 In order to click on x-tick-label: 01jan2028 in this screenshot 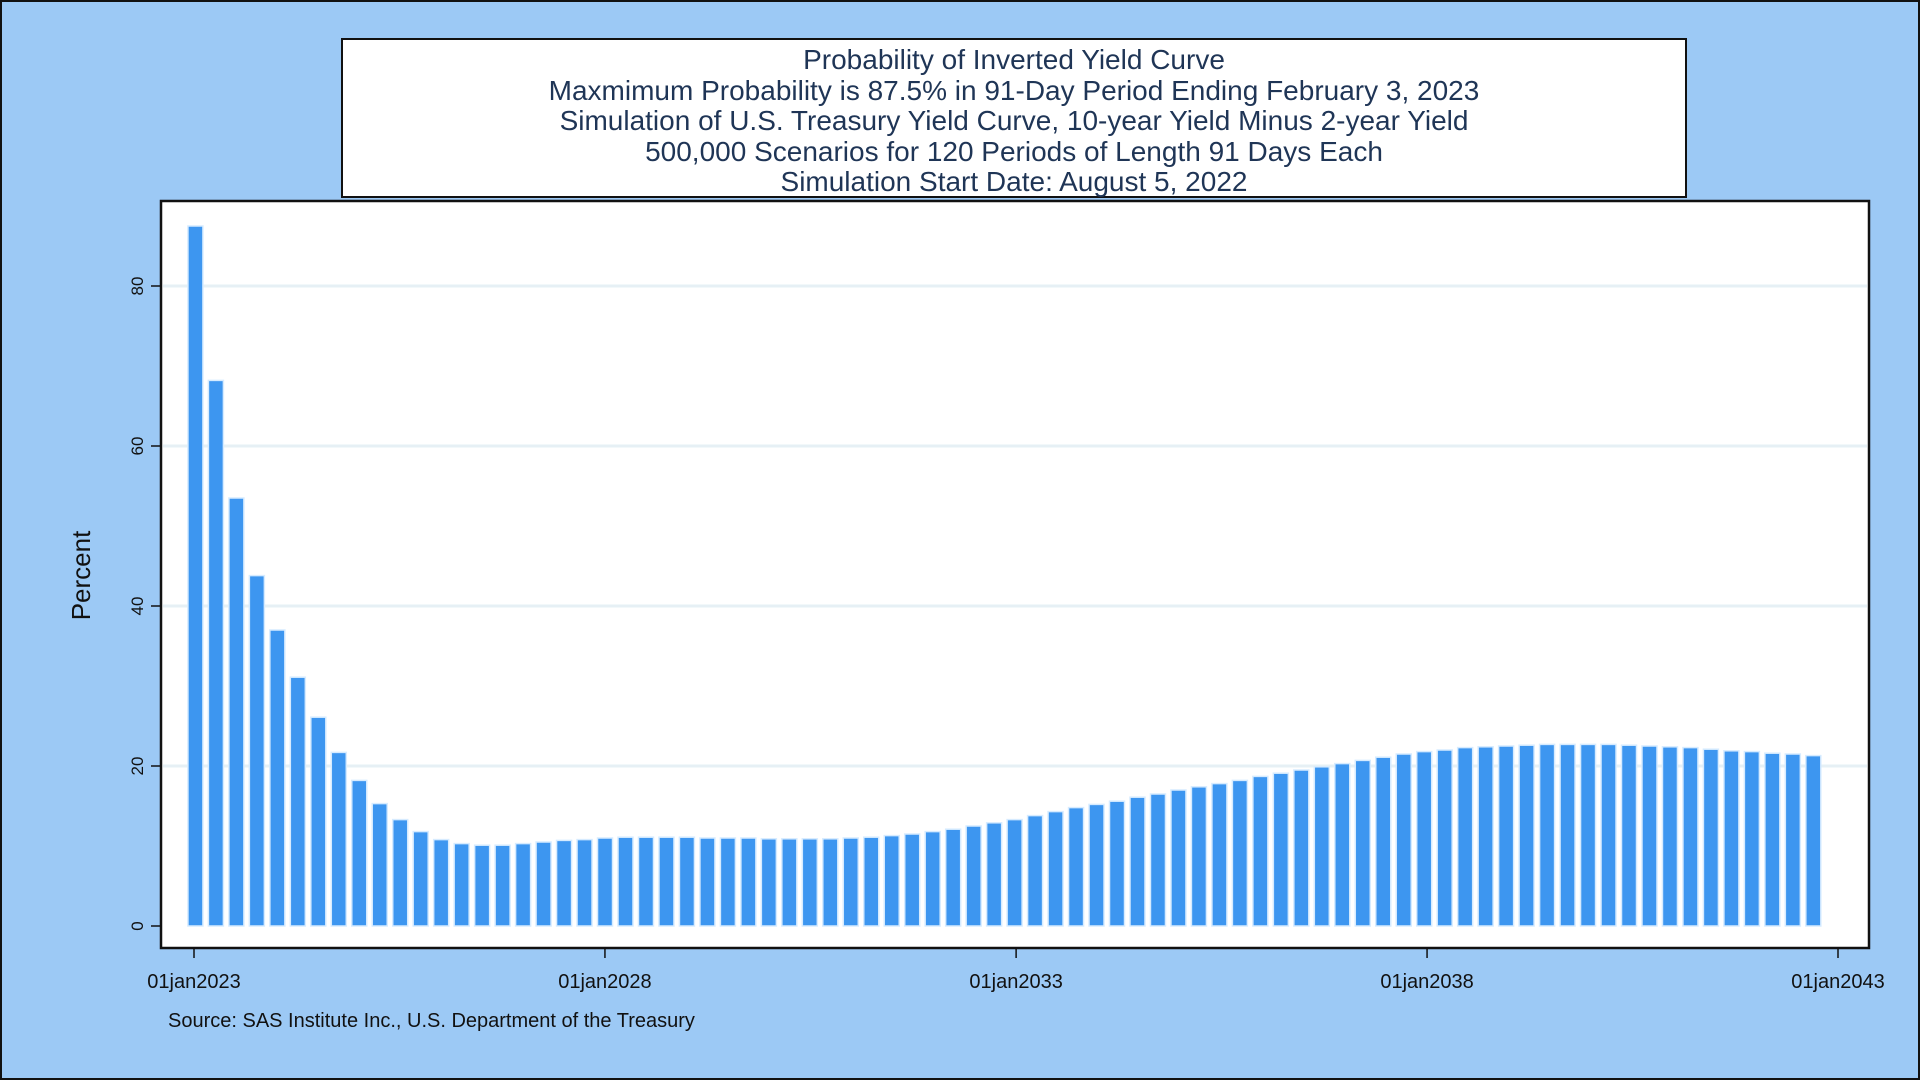, I will do `click(604, 982)`.